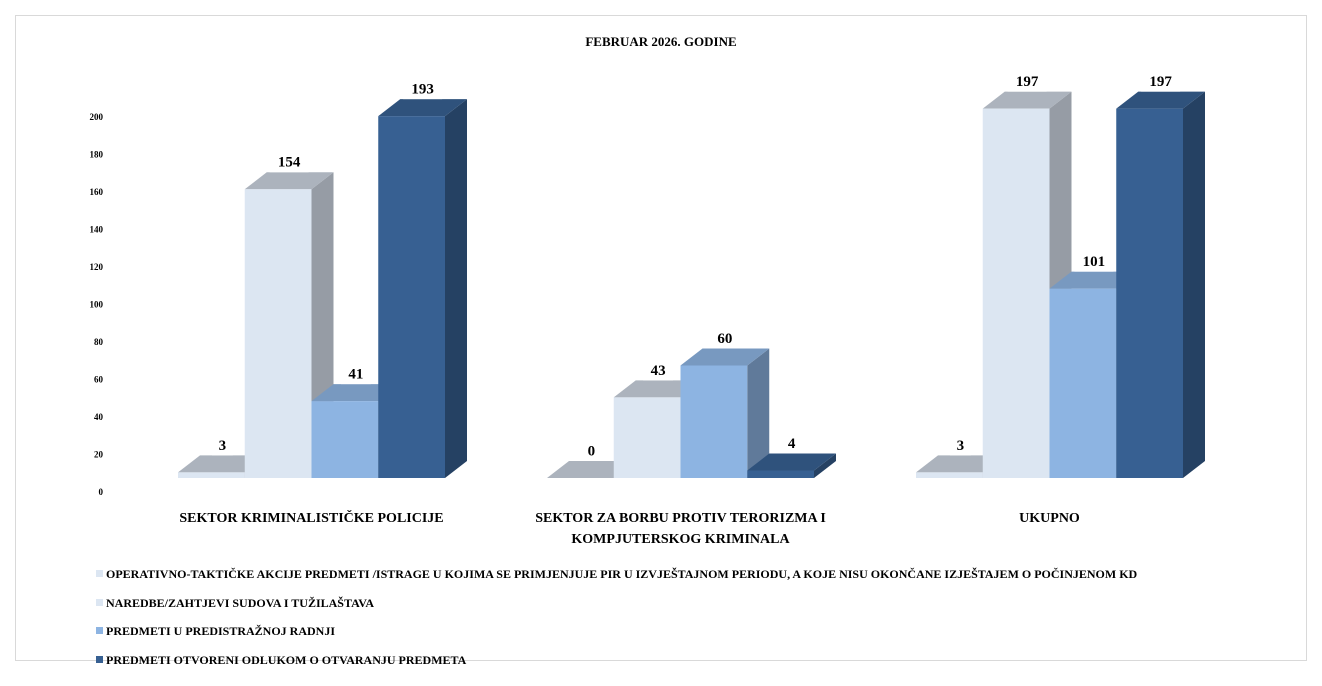  What do you see at coordinates (99, 455) in the screenshot?
I see `y-tick-label: 20` at bounding box center [99, 455].